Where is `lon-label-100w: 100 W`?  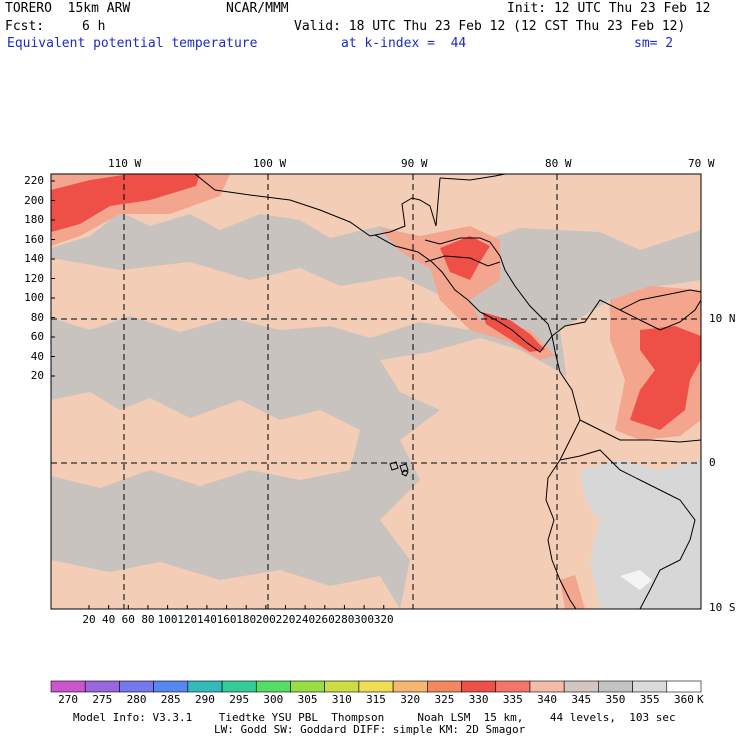
lon-label-100w: 100 W is located at coordinates (270, 163).